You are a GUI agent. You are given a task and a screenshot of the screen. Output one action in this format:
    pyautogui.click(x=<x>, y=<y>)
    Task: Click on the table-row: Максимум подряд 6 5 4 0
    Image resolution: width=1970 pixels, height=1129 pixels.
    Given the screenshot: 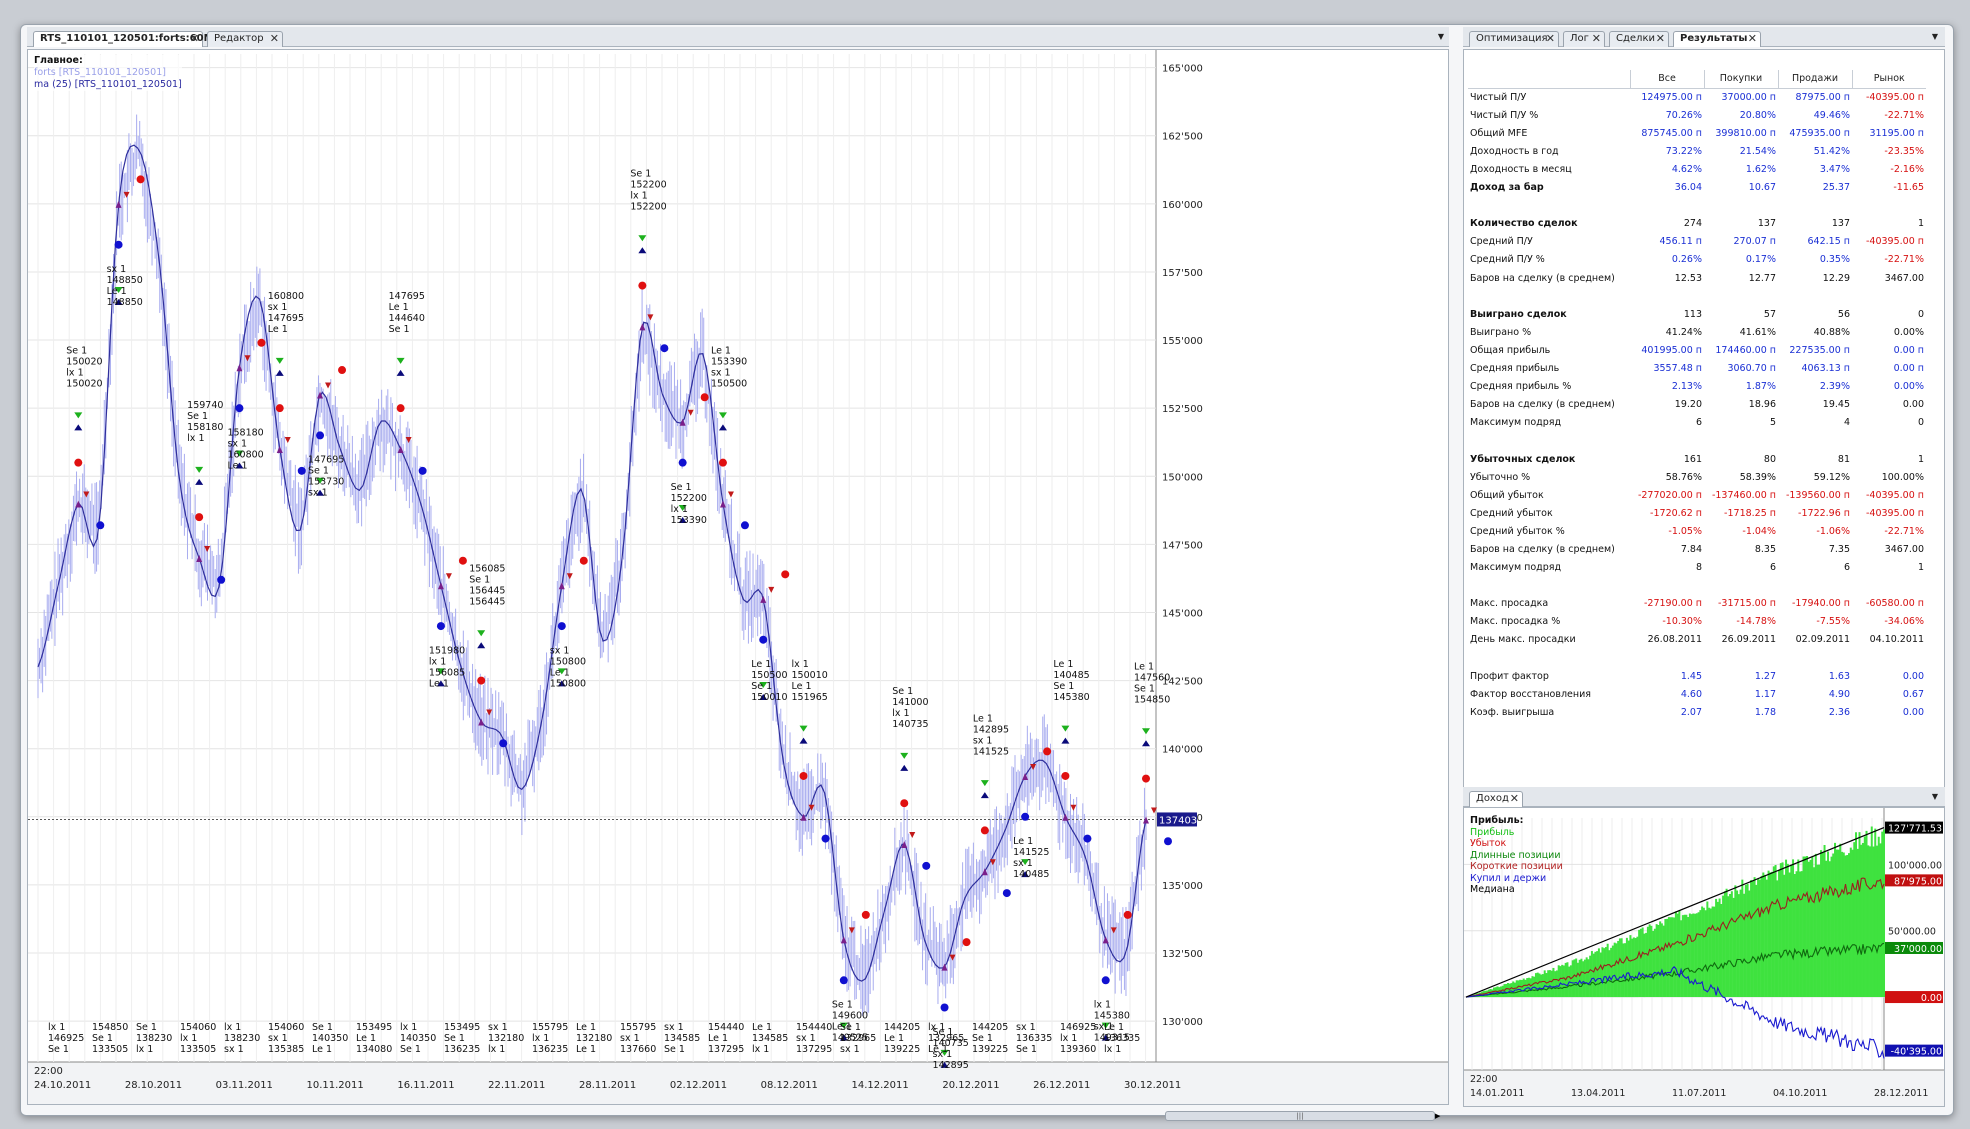 What is the action you would take?
    pyautogui.click(x=1697, y=423)
    